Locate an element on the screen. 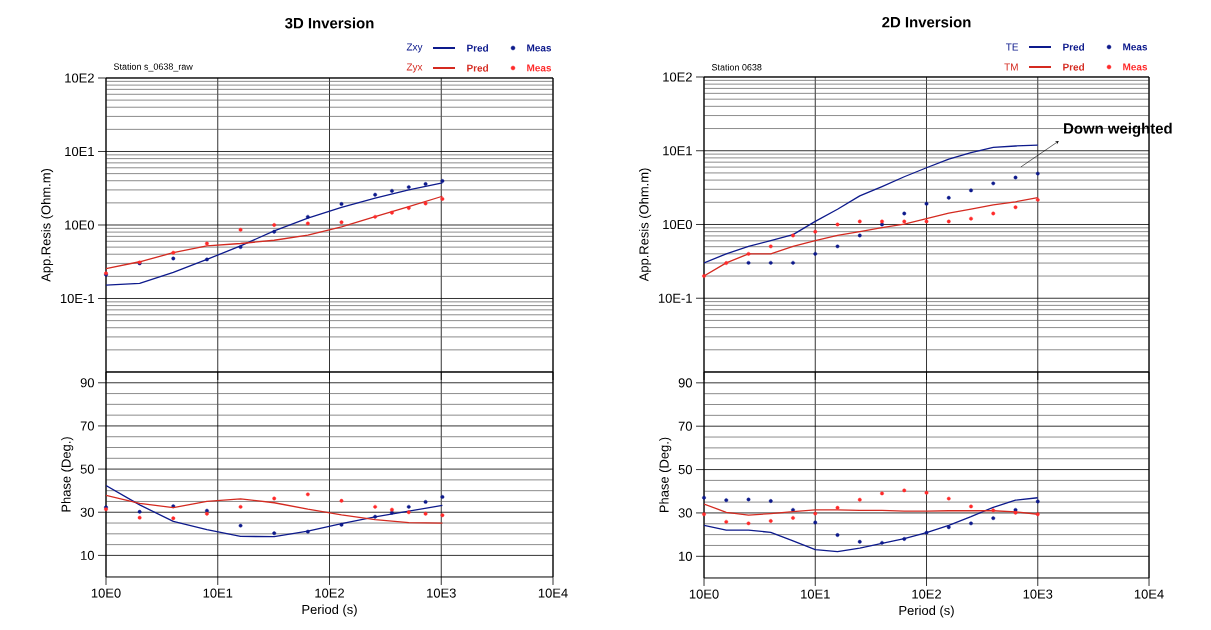 This screenshot has height=630, width=1211. text: Zyx is located at coordinates (414, 68).